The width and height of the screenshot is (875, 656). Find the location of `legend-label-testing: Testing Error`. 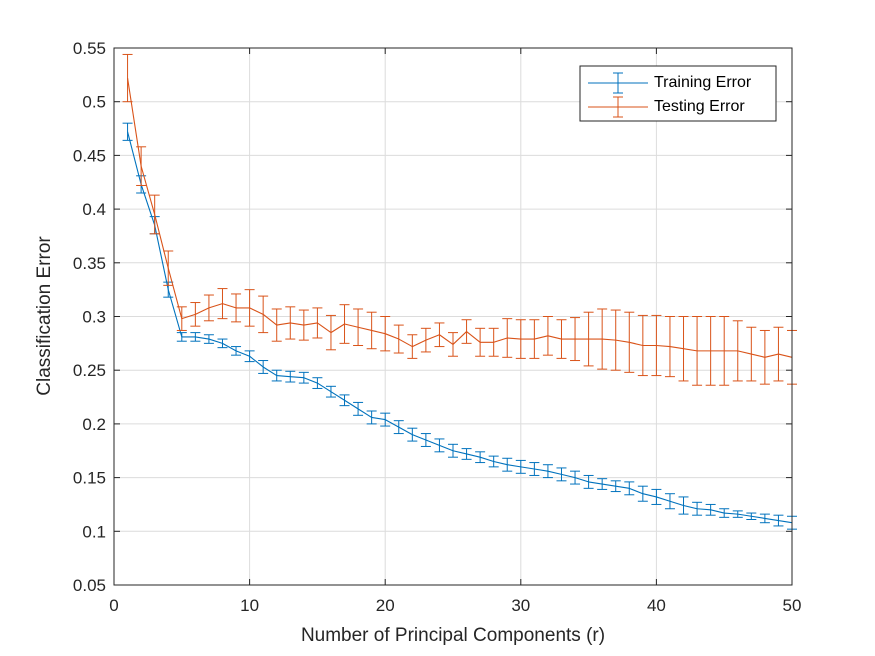

legend-label-testing: Testing Error is located at coordinates (699, 106).